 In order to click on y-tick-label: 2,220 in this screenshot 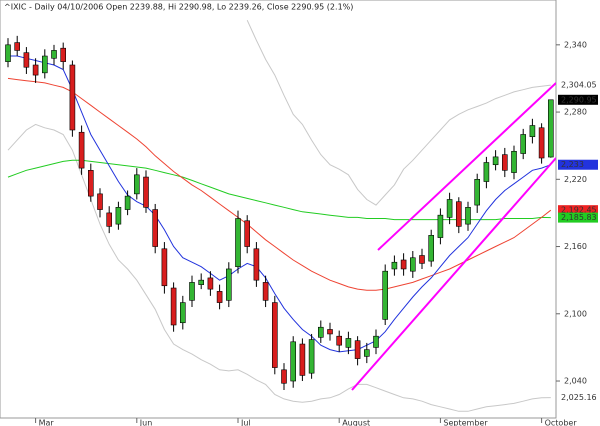, I will do `click(575, 179)`.